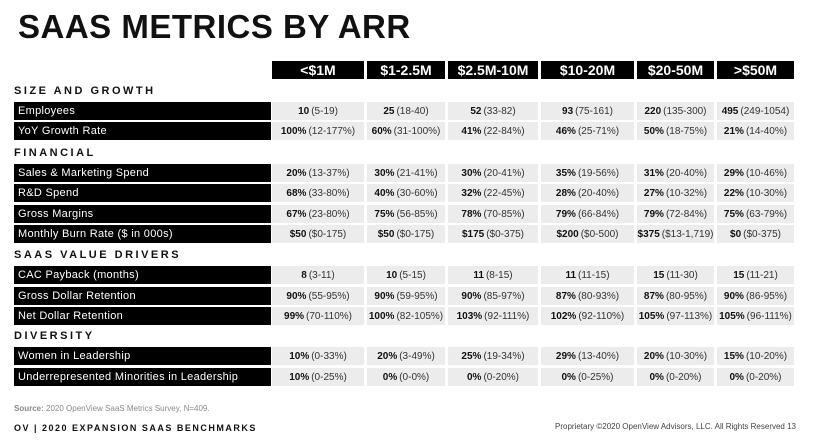 The image size is (814, 440). What do you see at coordinates (601, 316) in the screenshot?
I see `cell-range: (92-110%)` at bounding box center [601, 316].